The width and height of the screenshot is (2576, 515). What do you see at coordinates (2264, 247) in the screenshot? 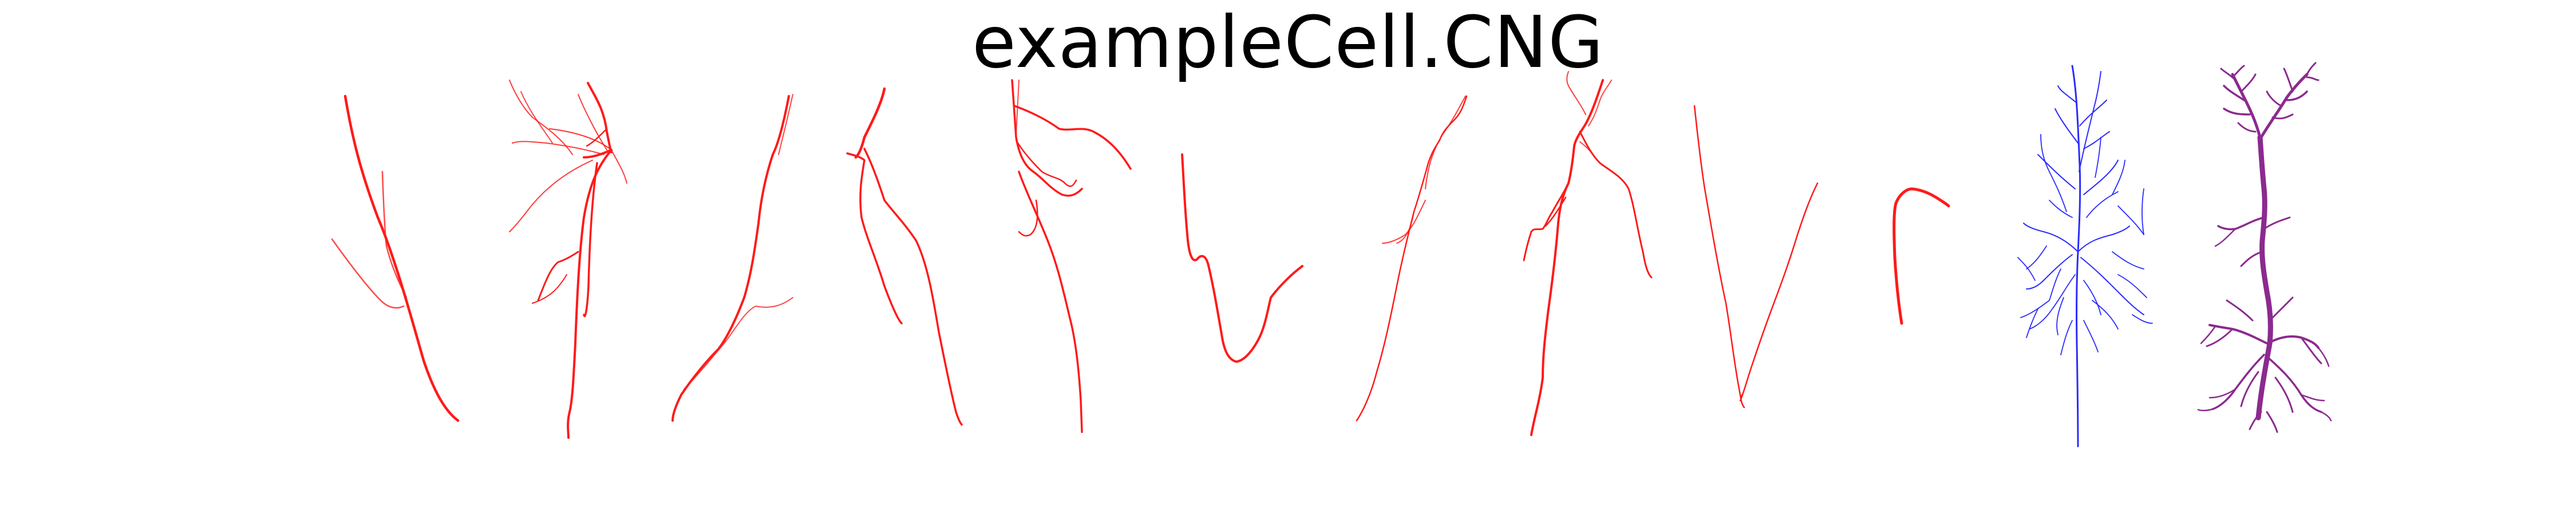
I see `full-neuron-purple` at bounding box center [2264, 247].